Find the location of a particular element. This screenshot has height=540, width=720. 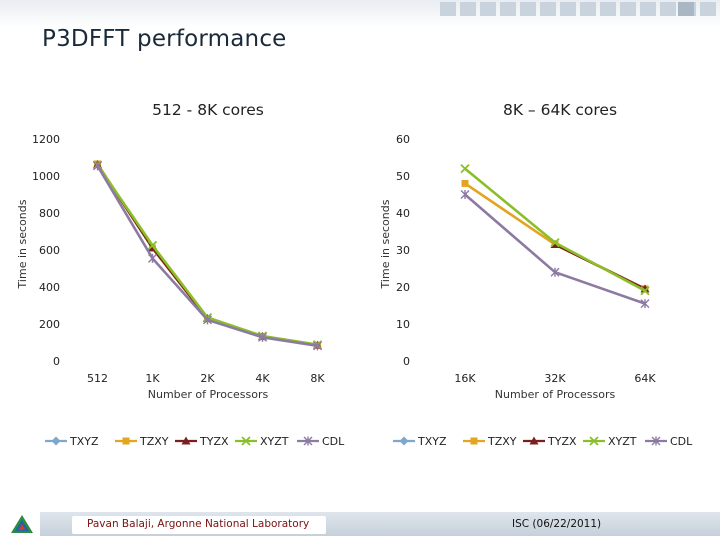

left-chart-ytick-label: 1000 is located at coordinates (46, 176).